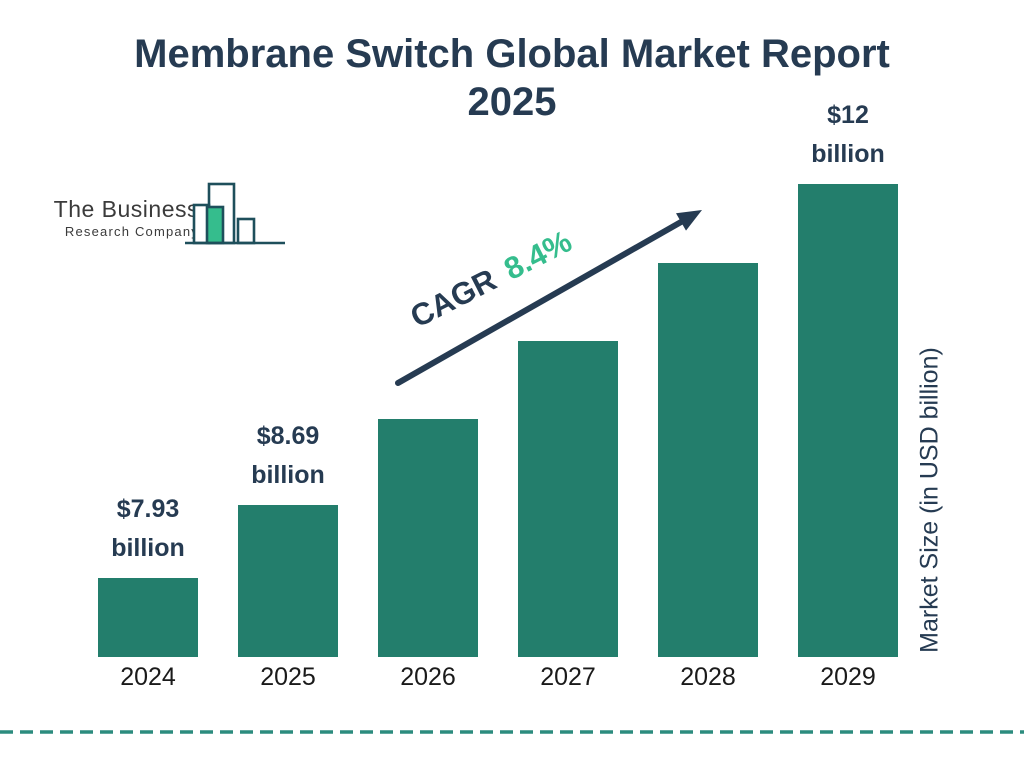 Image resolution: width=1024 pixels, height=768 pixels. What do you see at coordinates (126, 209) in the screenshot?
I see `logo-name-line1: The Business` at bounding box center [126, 209].